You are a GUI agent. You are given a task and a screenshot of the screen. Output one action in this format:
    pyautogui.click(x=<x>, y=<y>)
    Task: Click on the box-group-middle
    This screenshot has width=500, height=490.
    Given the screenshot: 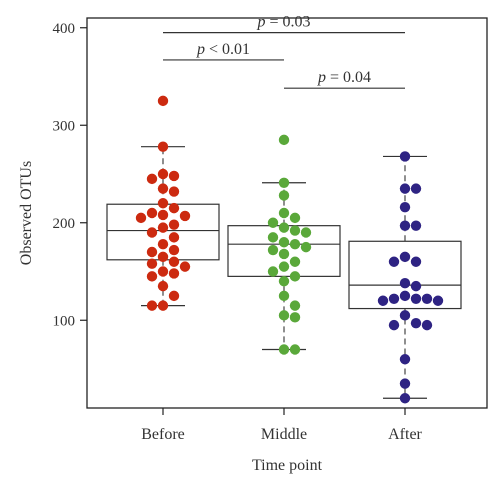 What is the action you would take?
    pyautogui.click(x=284, y=244)
    